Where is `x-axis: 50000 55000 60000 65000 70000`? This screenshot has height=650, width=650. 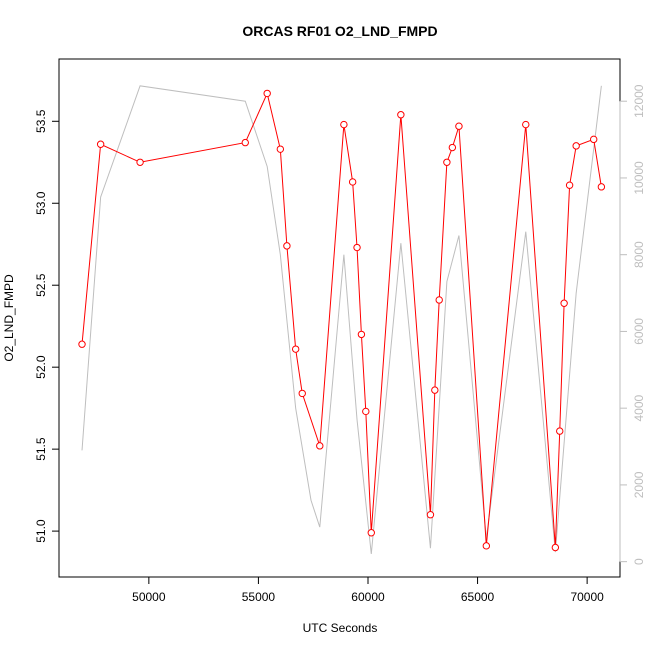
x-axis: 50000 55000 60000 65000 70000 is located at coordinates (368, 590).